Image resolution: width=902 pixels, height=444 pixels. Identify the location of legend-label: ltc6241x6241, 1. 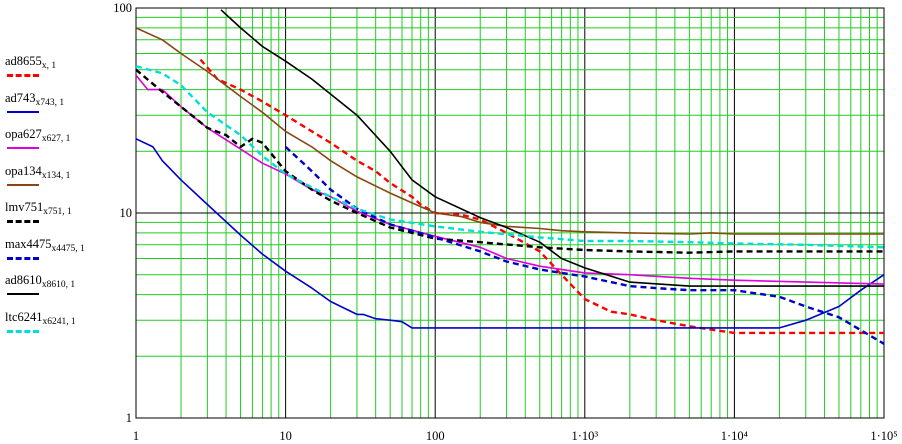
(40, 318).